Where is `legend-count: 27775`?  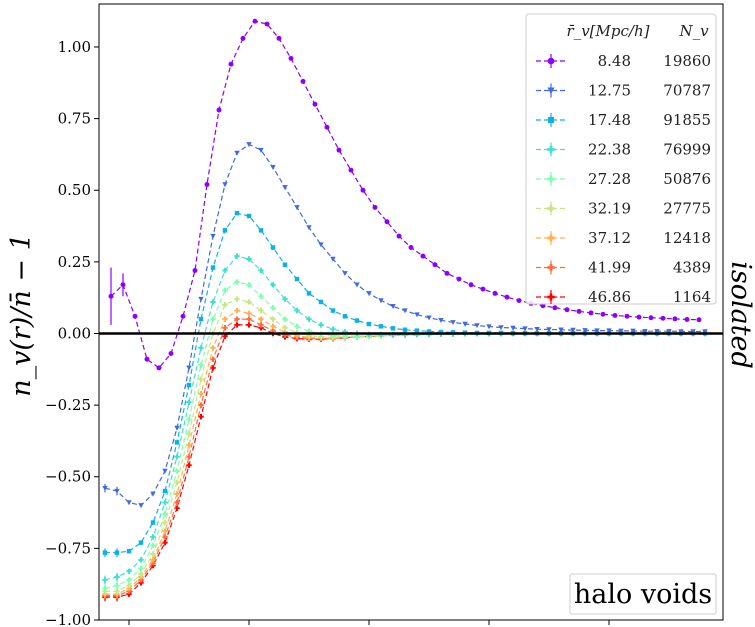
legend-count: 27775 is located at coordinates (687, 209).